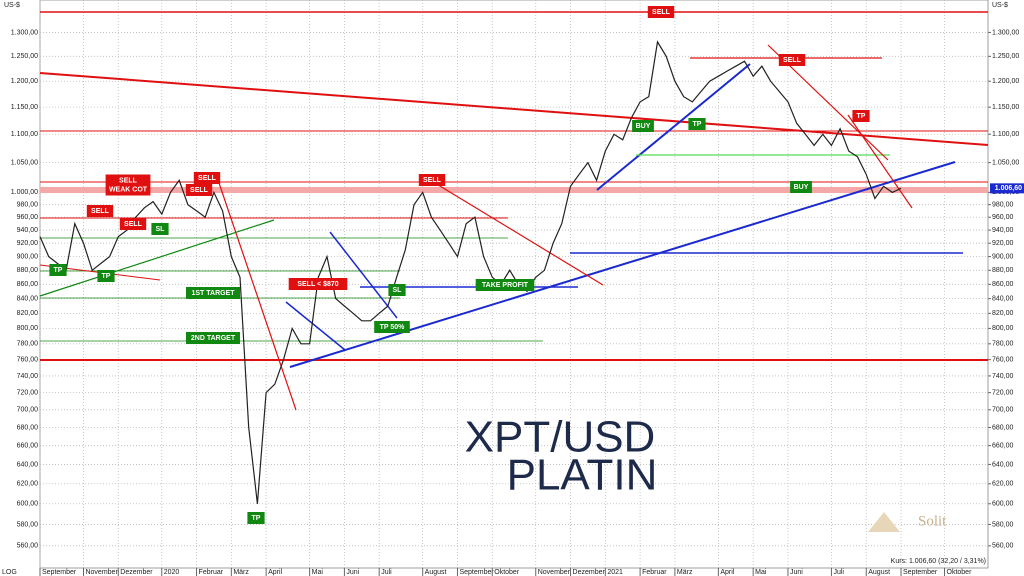  What do you see at coordinates (9, 572) in the screenshot?
I see `scale-label: LOG` at bounding box center [9, 572].